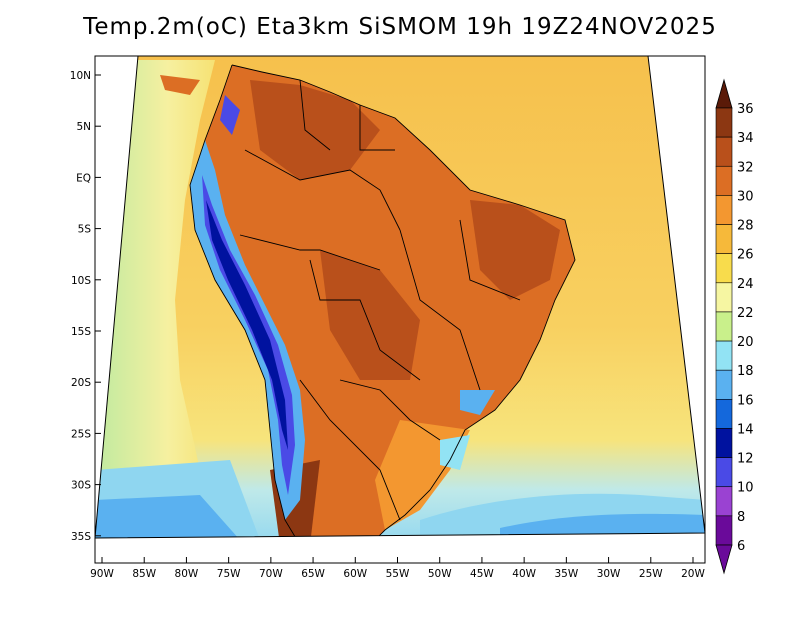 This screenshot has height=622, width=800. I want to click on colorbar-label: 10, so click(745, 488).